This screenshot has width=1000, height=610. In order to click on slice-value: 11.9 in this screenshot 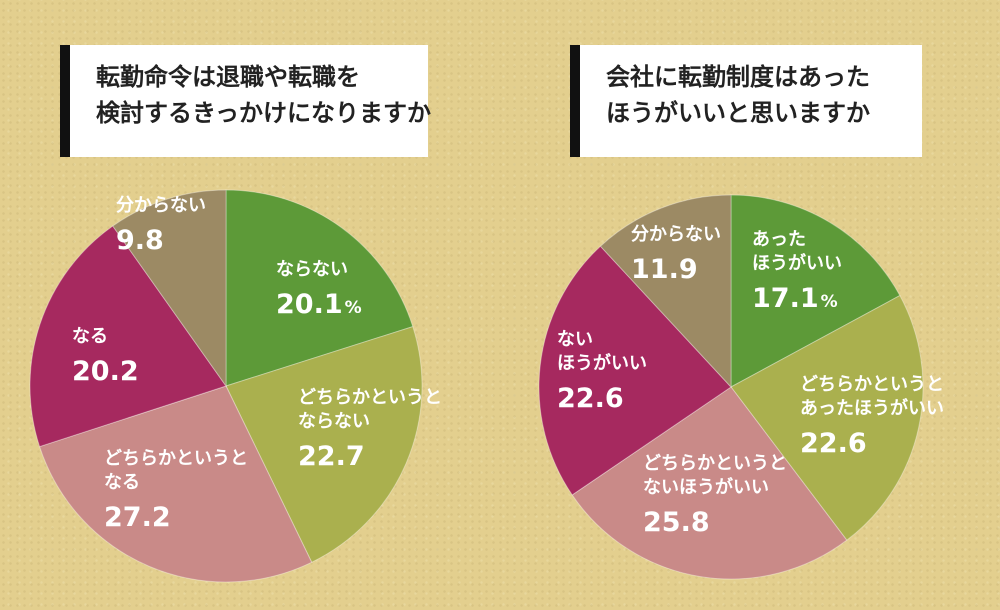, I will do `click(664, 269)`.